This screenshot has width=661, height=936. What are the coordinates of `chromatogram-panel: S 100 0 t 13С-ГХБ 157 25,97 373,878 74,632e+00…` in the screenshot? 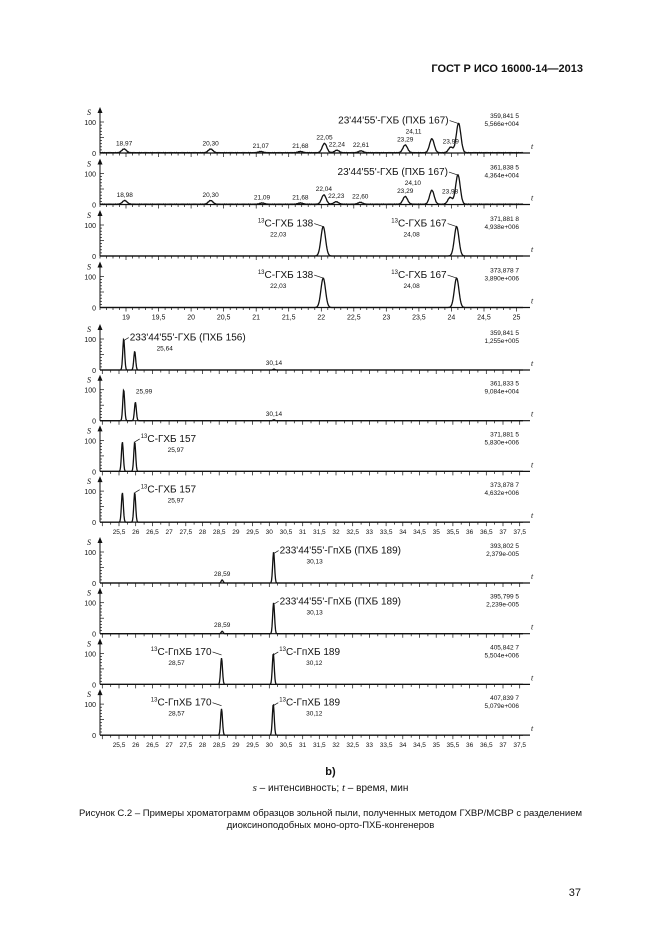 It's located at (309, 506).